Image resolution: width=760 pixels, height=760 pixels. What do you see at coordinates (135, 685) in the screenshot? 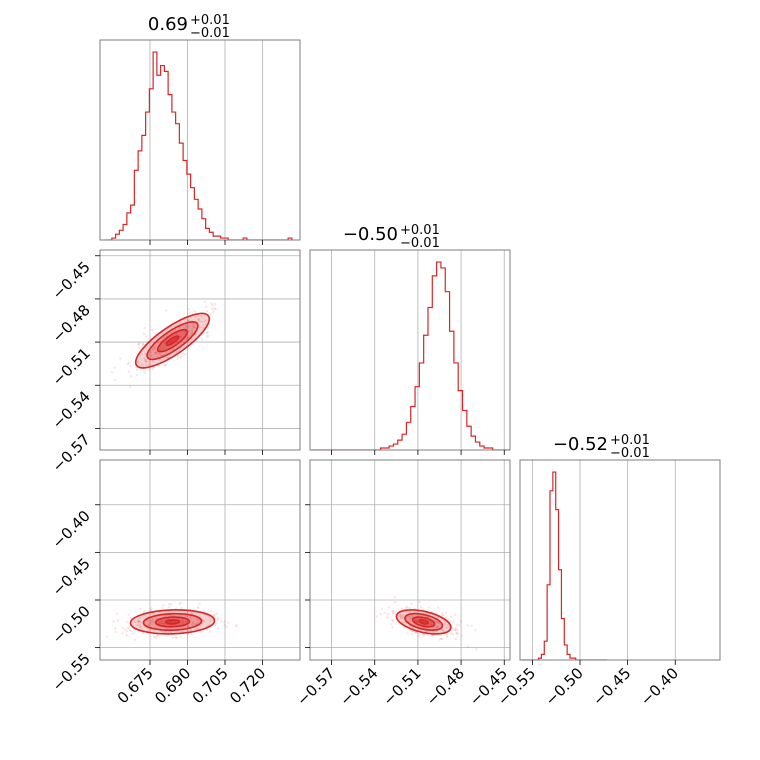
I see `x-tick-label: 0.675` at bounding box center [135, 685].